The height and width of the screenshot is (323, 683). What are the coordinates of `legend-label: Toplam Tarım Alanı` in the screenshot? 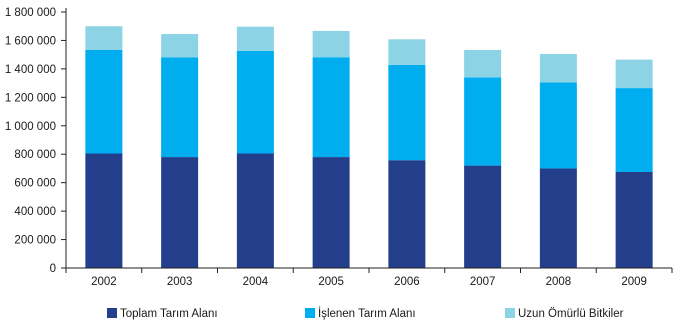 It's located at (169, 314).